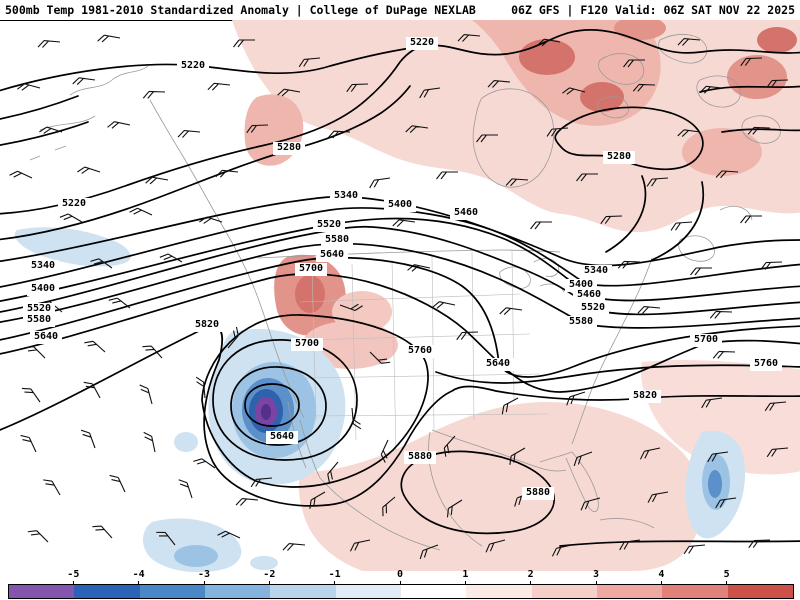  Describe the element at coordinates (73, 576) in the screenshot. I see `colorbar-tick--5: -5` at that location.